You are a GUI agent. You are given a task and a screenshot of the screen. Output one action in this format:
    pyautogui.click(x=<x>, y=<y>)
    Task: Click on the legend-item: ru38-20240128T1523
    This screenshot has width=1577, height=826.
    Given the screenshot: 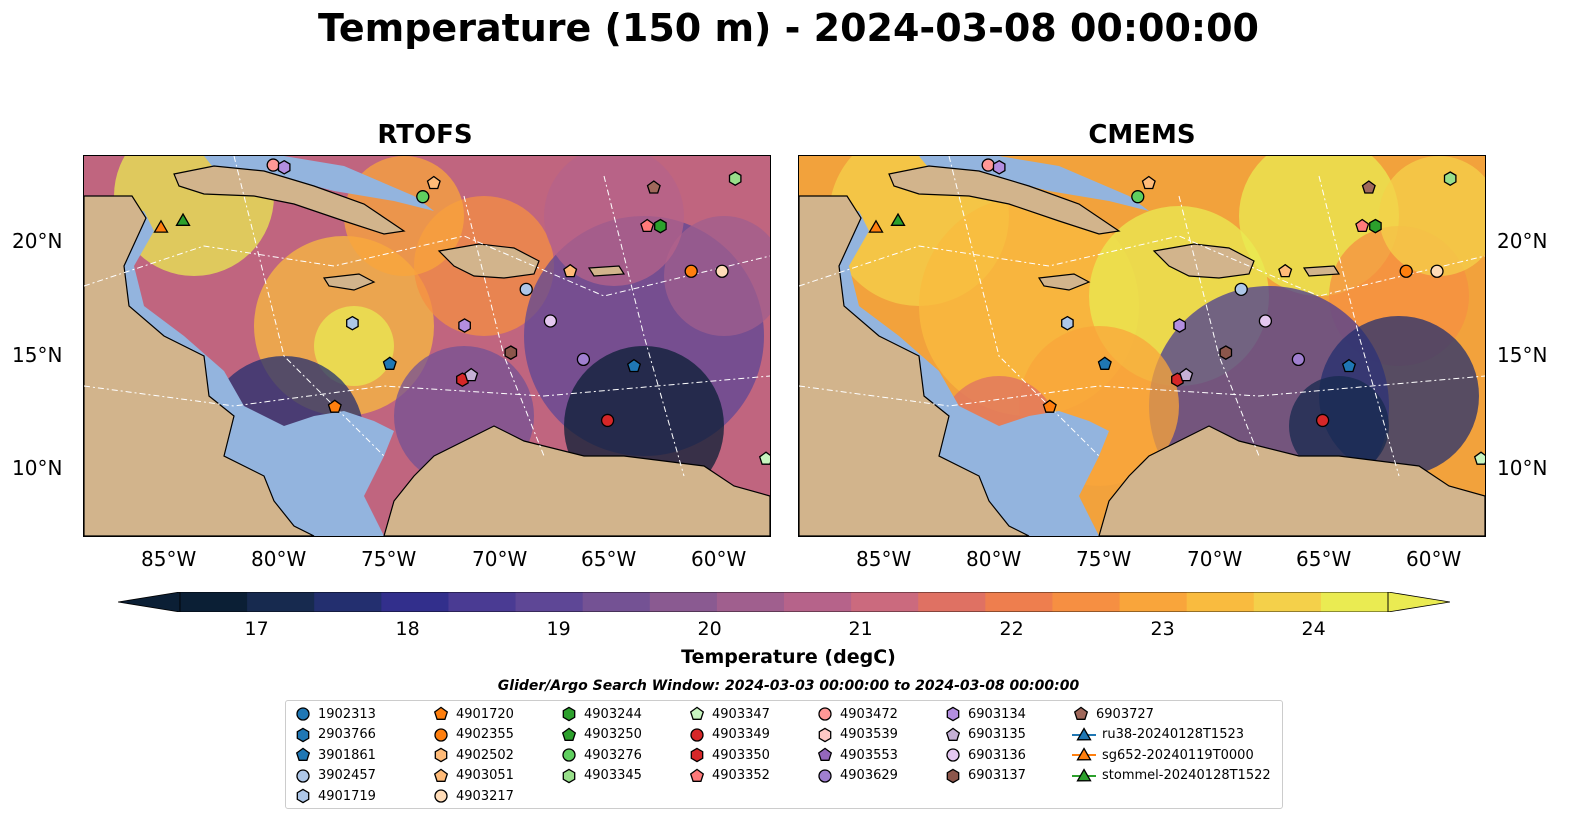 What is the action you would take?
    pyautogui.click(x=1158, y=735)
    